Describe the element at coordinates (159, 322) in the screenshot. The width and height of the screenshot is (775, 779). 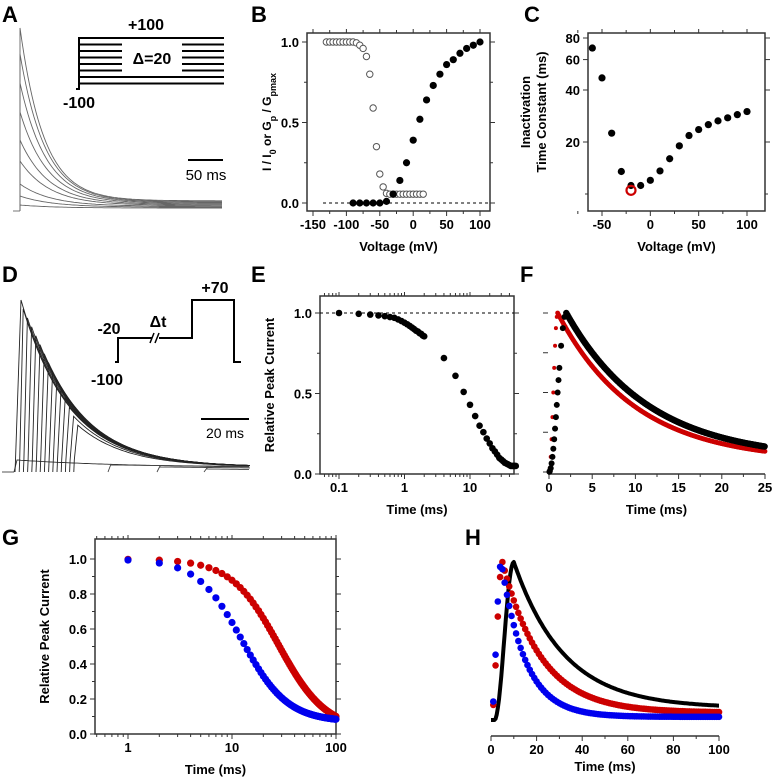
I see `panel-d-interval-label: Δt` at that location.